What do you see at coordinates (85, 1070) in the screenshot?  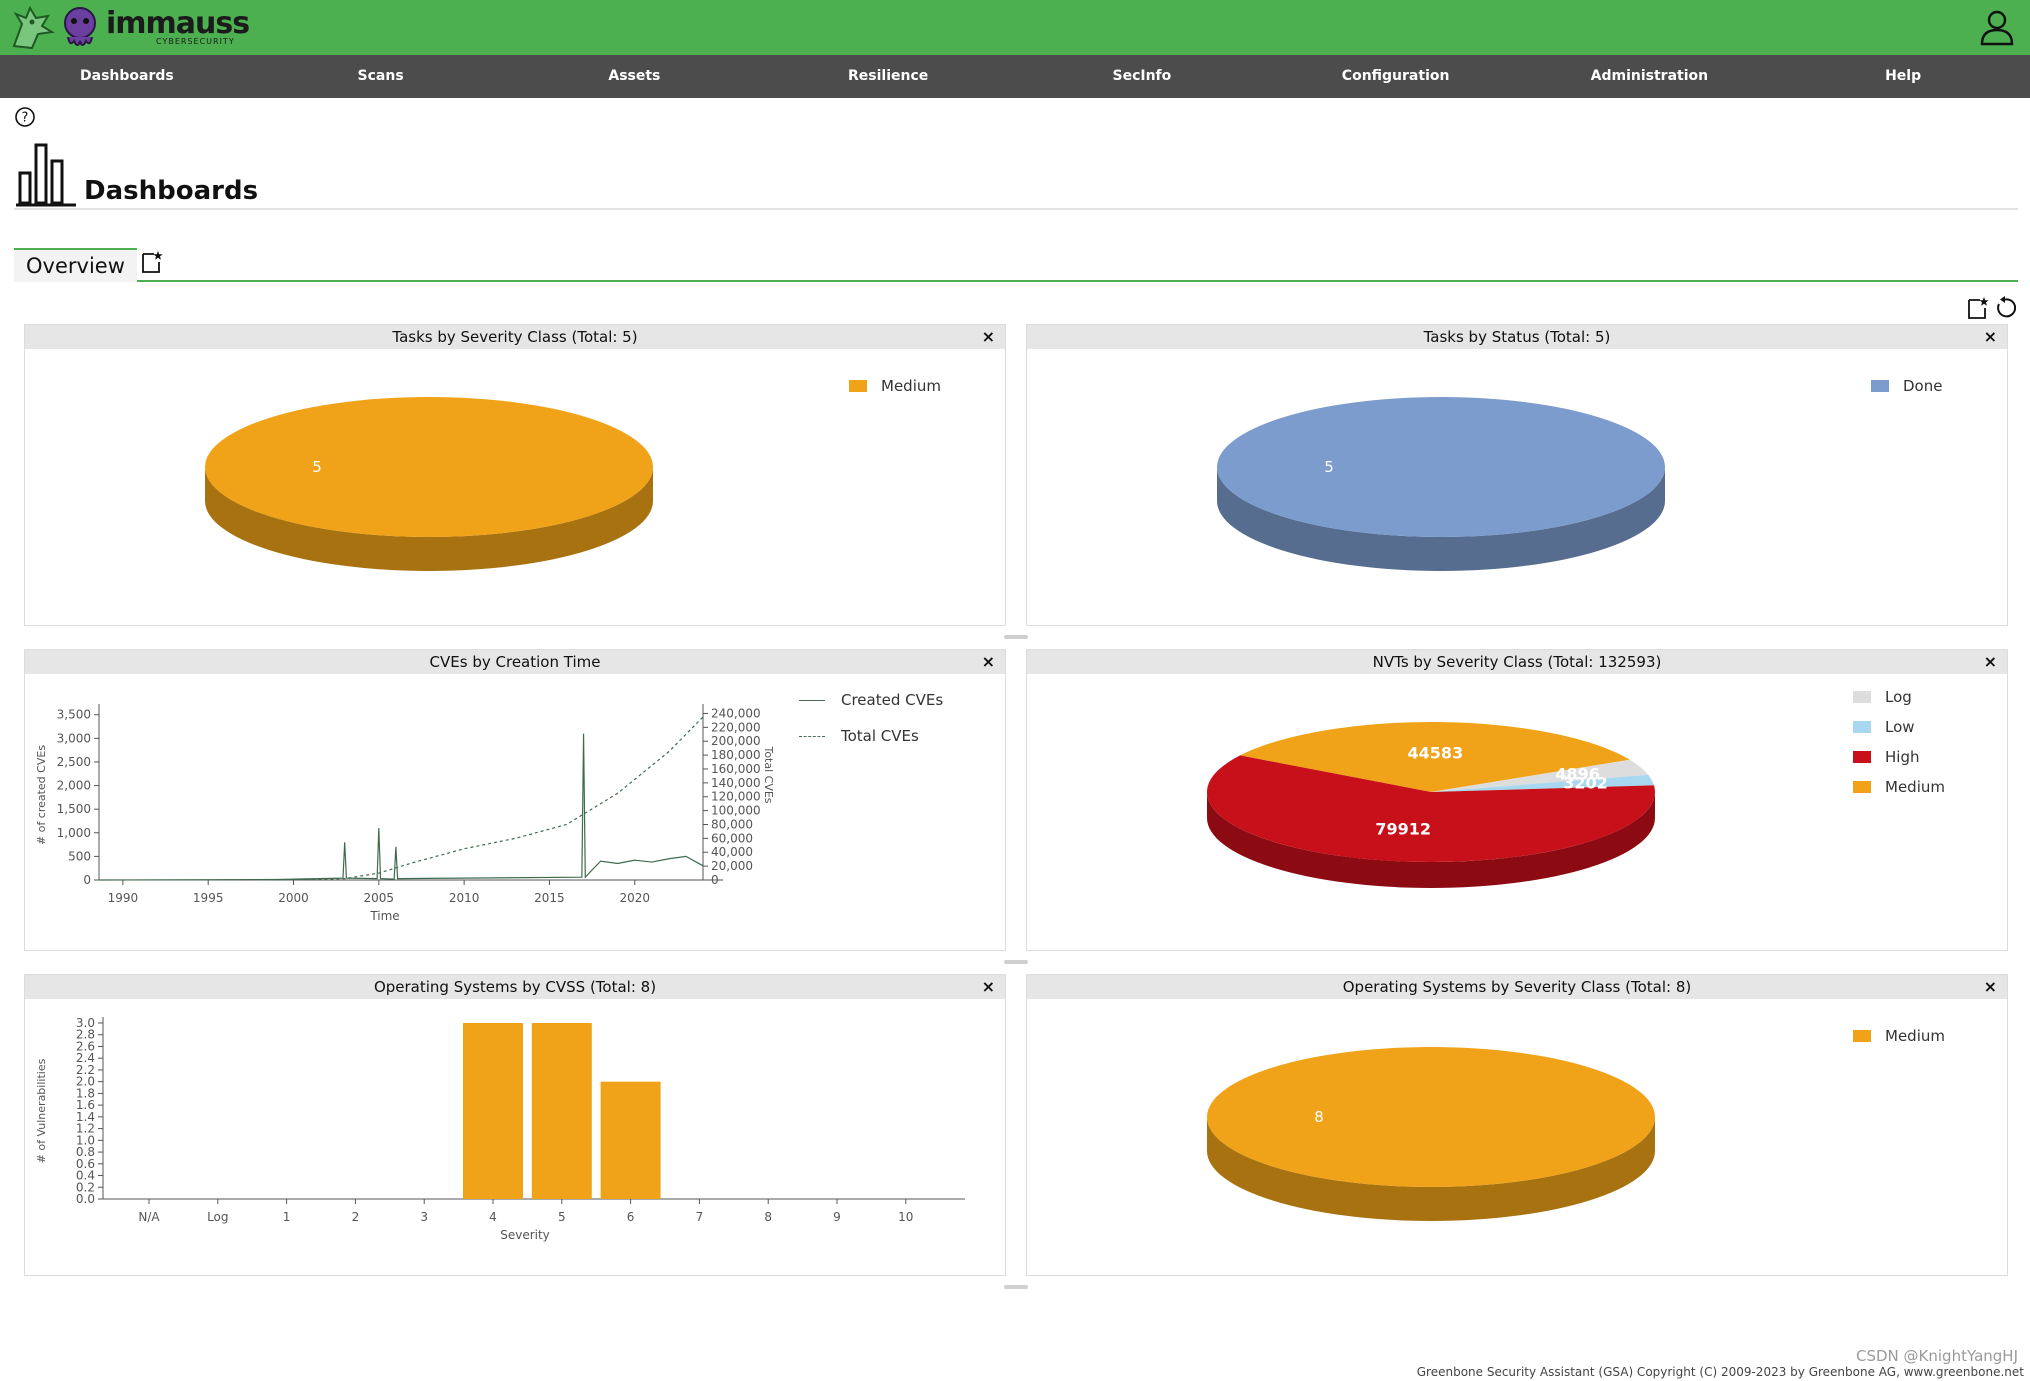 I see `y-tick-label: 2.2` at bounding box center [85, 1070].